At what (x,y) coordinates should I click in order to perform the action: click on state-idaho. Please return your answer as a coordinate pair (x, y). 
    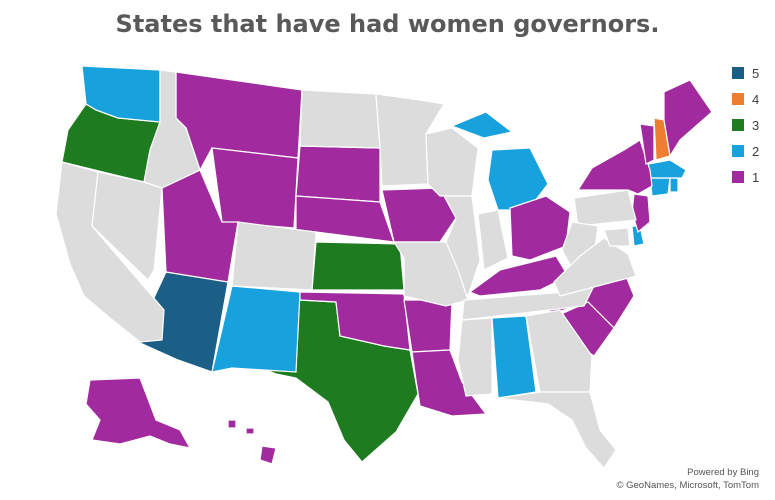
    Looking at the image, I should click on (172, 129).